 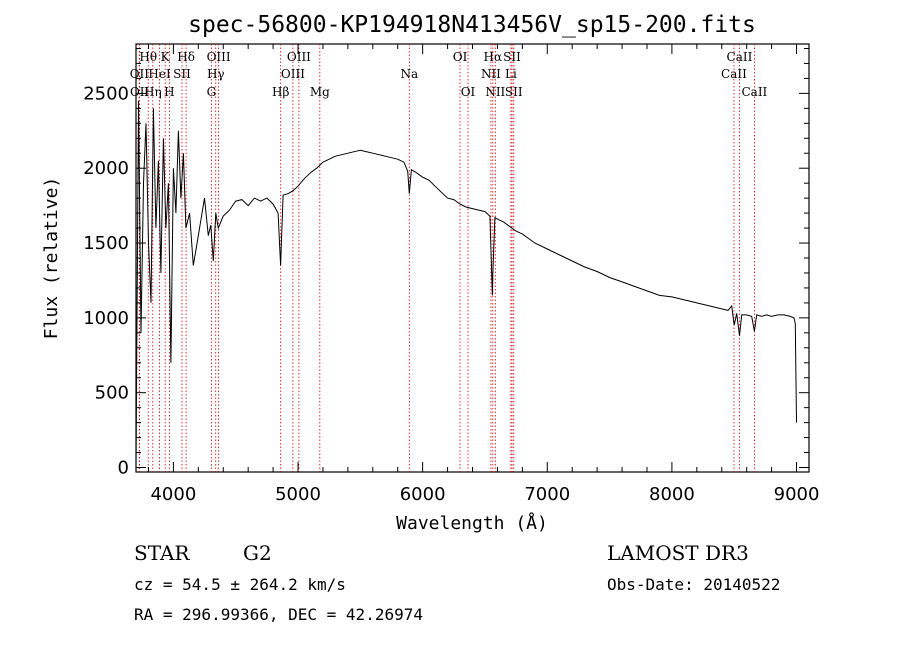 What do you see at coordinates (140, 74) in the screenshot?
I see `line-label-9: OII` at bounding box center [140, 74].